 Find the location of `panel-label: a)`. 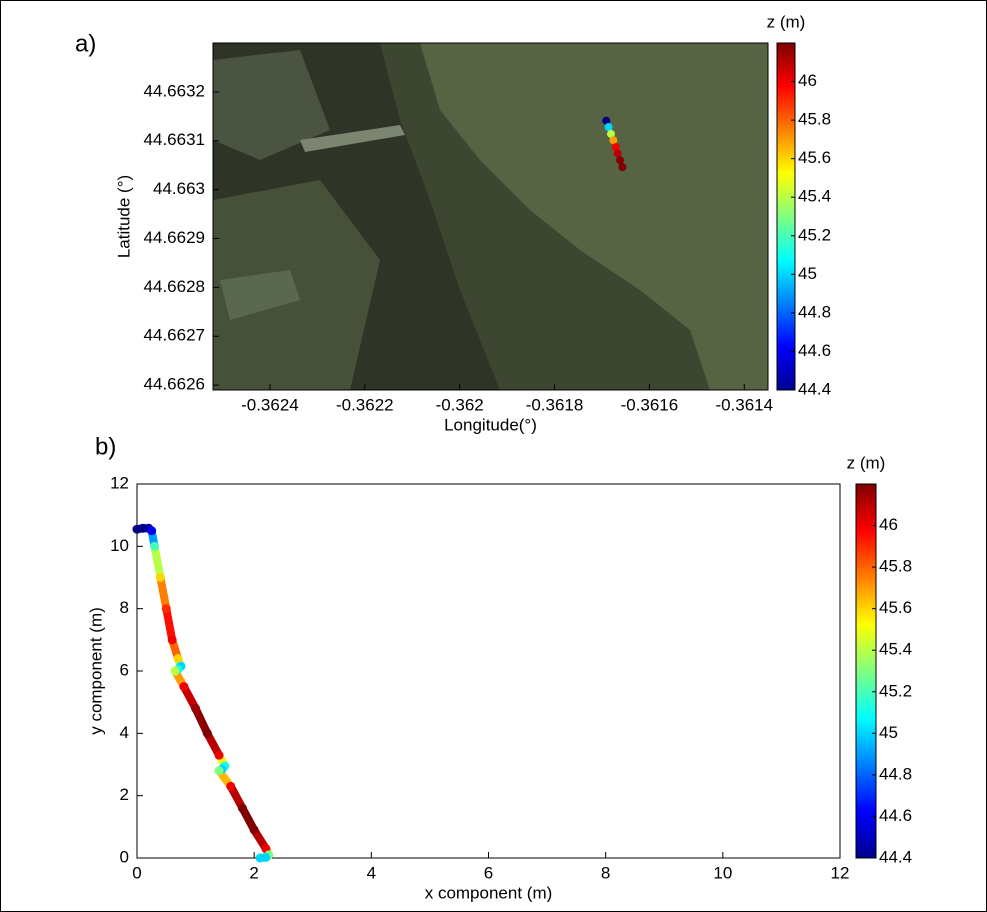

panel-label: a) is located at coordinates (85, 43).